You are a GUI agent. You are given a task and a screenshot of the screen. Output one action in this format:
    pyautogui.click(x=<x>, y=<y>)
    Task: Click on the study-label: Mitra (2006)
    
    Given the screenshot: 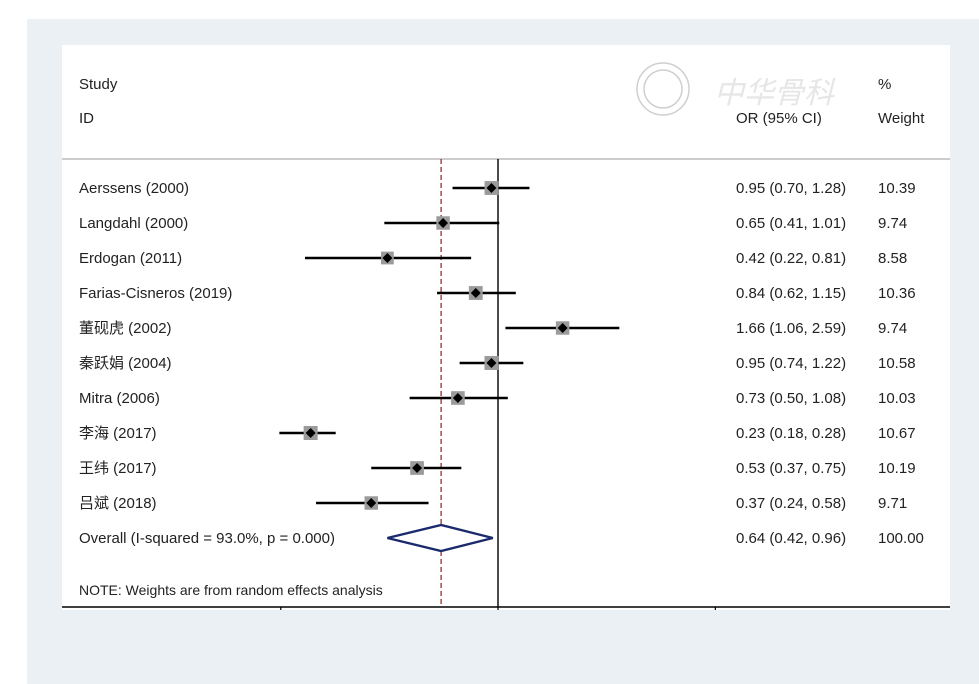 What is the action you would take?
    pyautogui.click(x=119, y=398)
    